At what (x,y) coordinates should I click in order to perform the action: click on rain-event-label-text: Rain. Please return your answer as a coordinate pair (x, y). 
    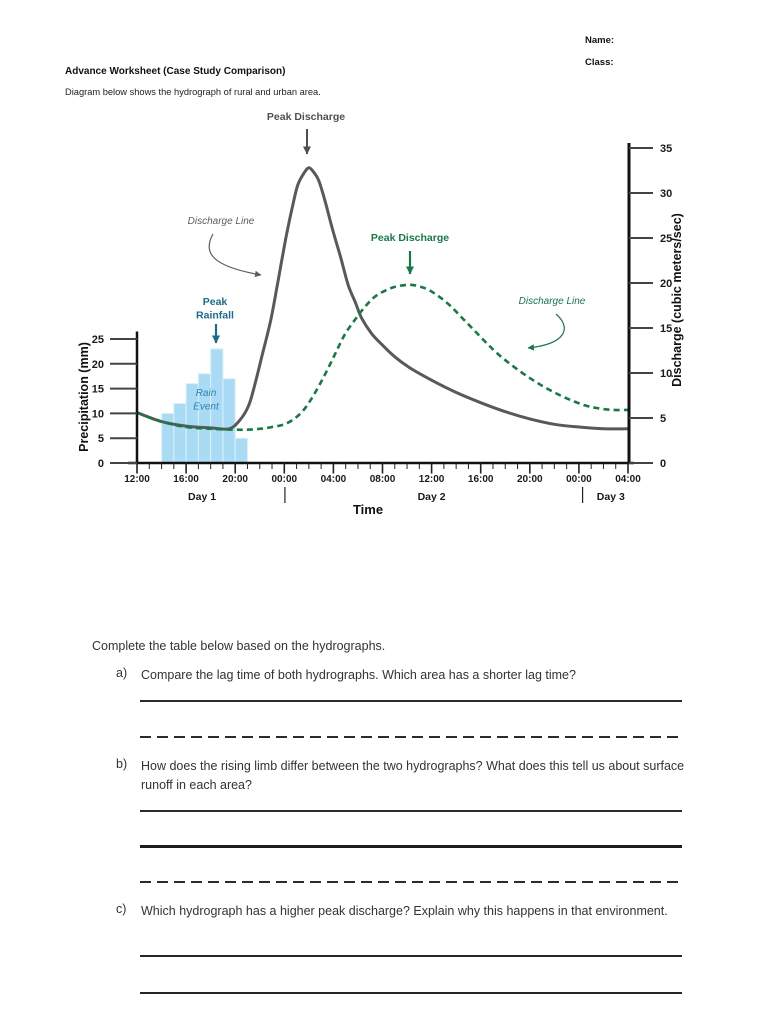
    Looking at the image, I should click on (206, 393).